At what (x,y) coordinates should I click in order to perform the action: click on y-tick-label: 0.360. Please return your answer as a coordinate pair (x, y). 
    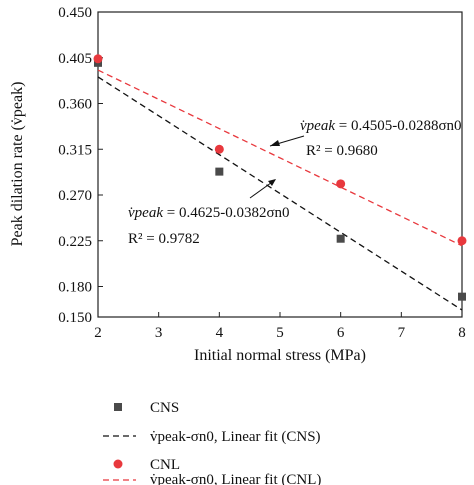
    Looking at the image, I should click on (75, 105).